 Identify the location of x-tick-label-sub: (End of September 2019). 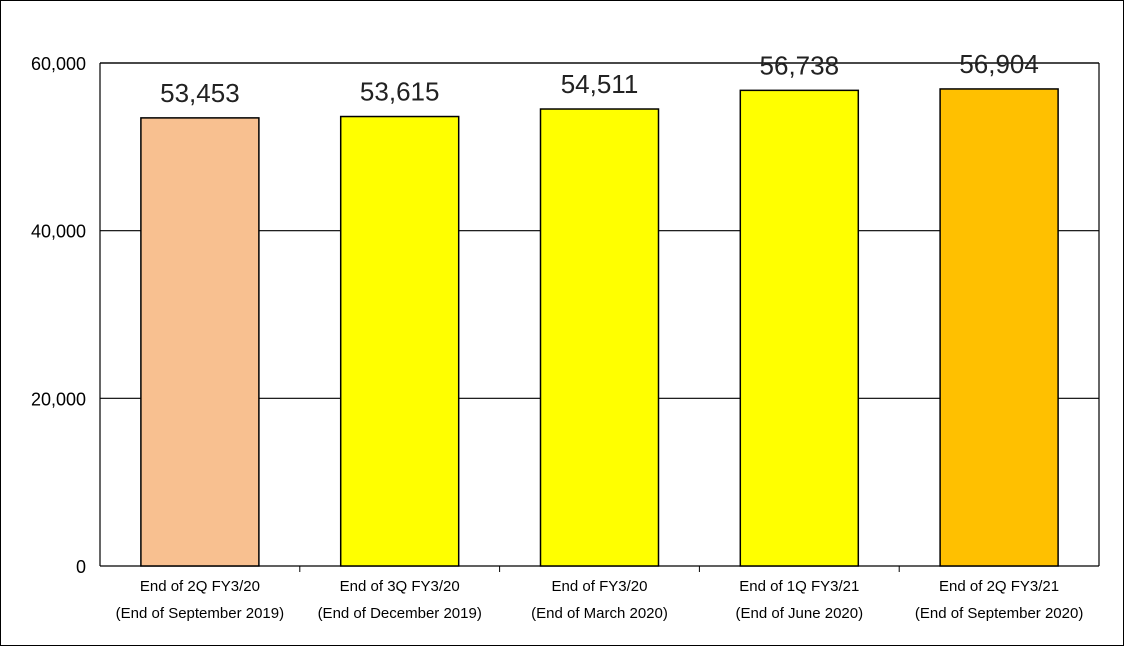
(200, 613).